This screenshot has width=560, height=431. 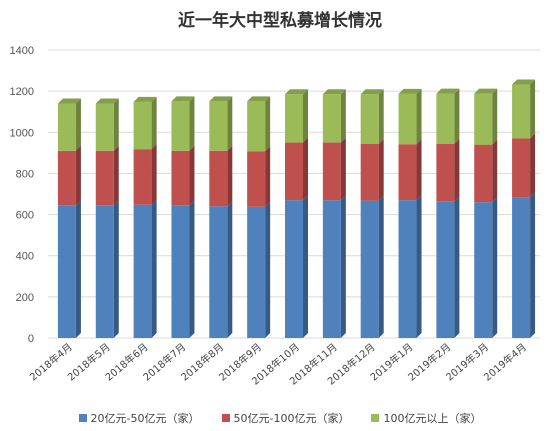 What do you see at coordinates (25, 174) in the screenshot?
I see `y-tick-label: 800` at bounding box center [25, 174].